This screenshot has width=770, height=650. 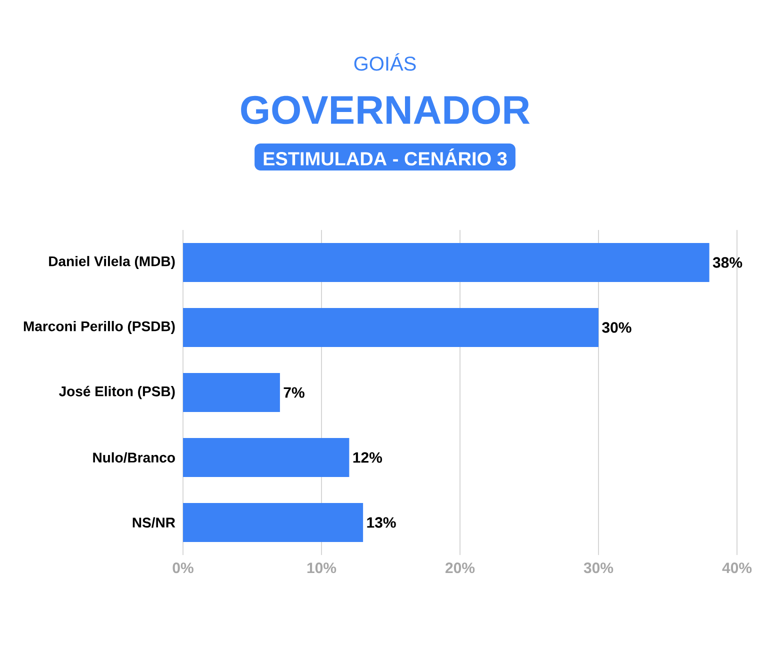 I want to click on chart-title: GOVERNADOR, so click(x=385, y=110).